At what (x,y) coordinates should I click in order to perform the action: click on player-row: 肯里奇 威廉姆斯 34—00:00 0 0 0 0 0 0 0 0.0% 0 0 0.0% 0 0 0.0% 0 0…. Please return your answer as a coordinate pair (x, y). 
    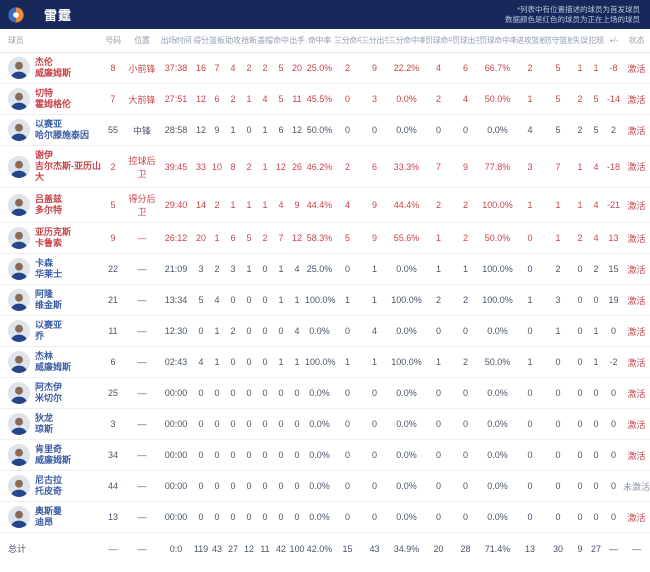
    Looking at the image, I should click on (325, 455).